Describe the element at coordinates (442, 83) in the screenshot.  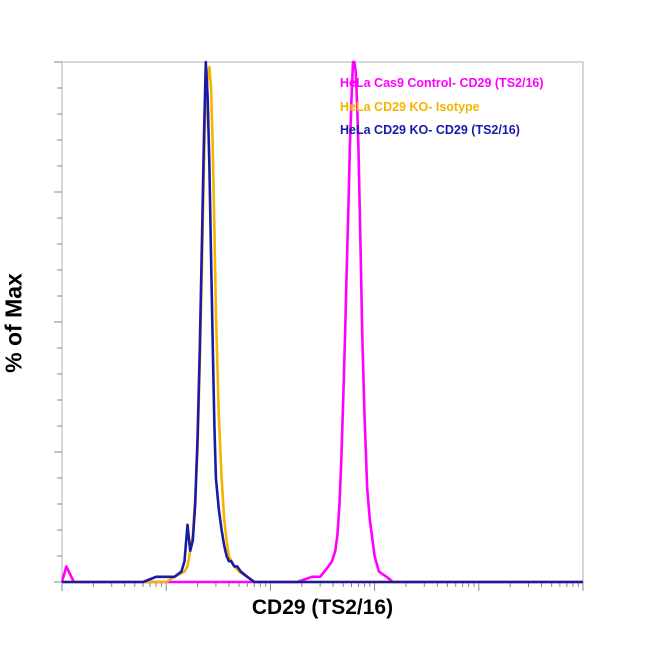
I see `legend-entry-control: HeLa Cas9 Control- CD29 (TS2/16)` at that location.